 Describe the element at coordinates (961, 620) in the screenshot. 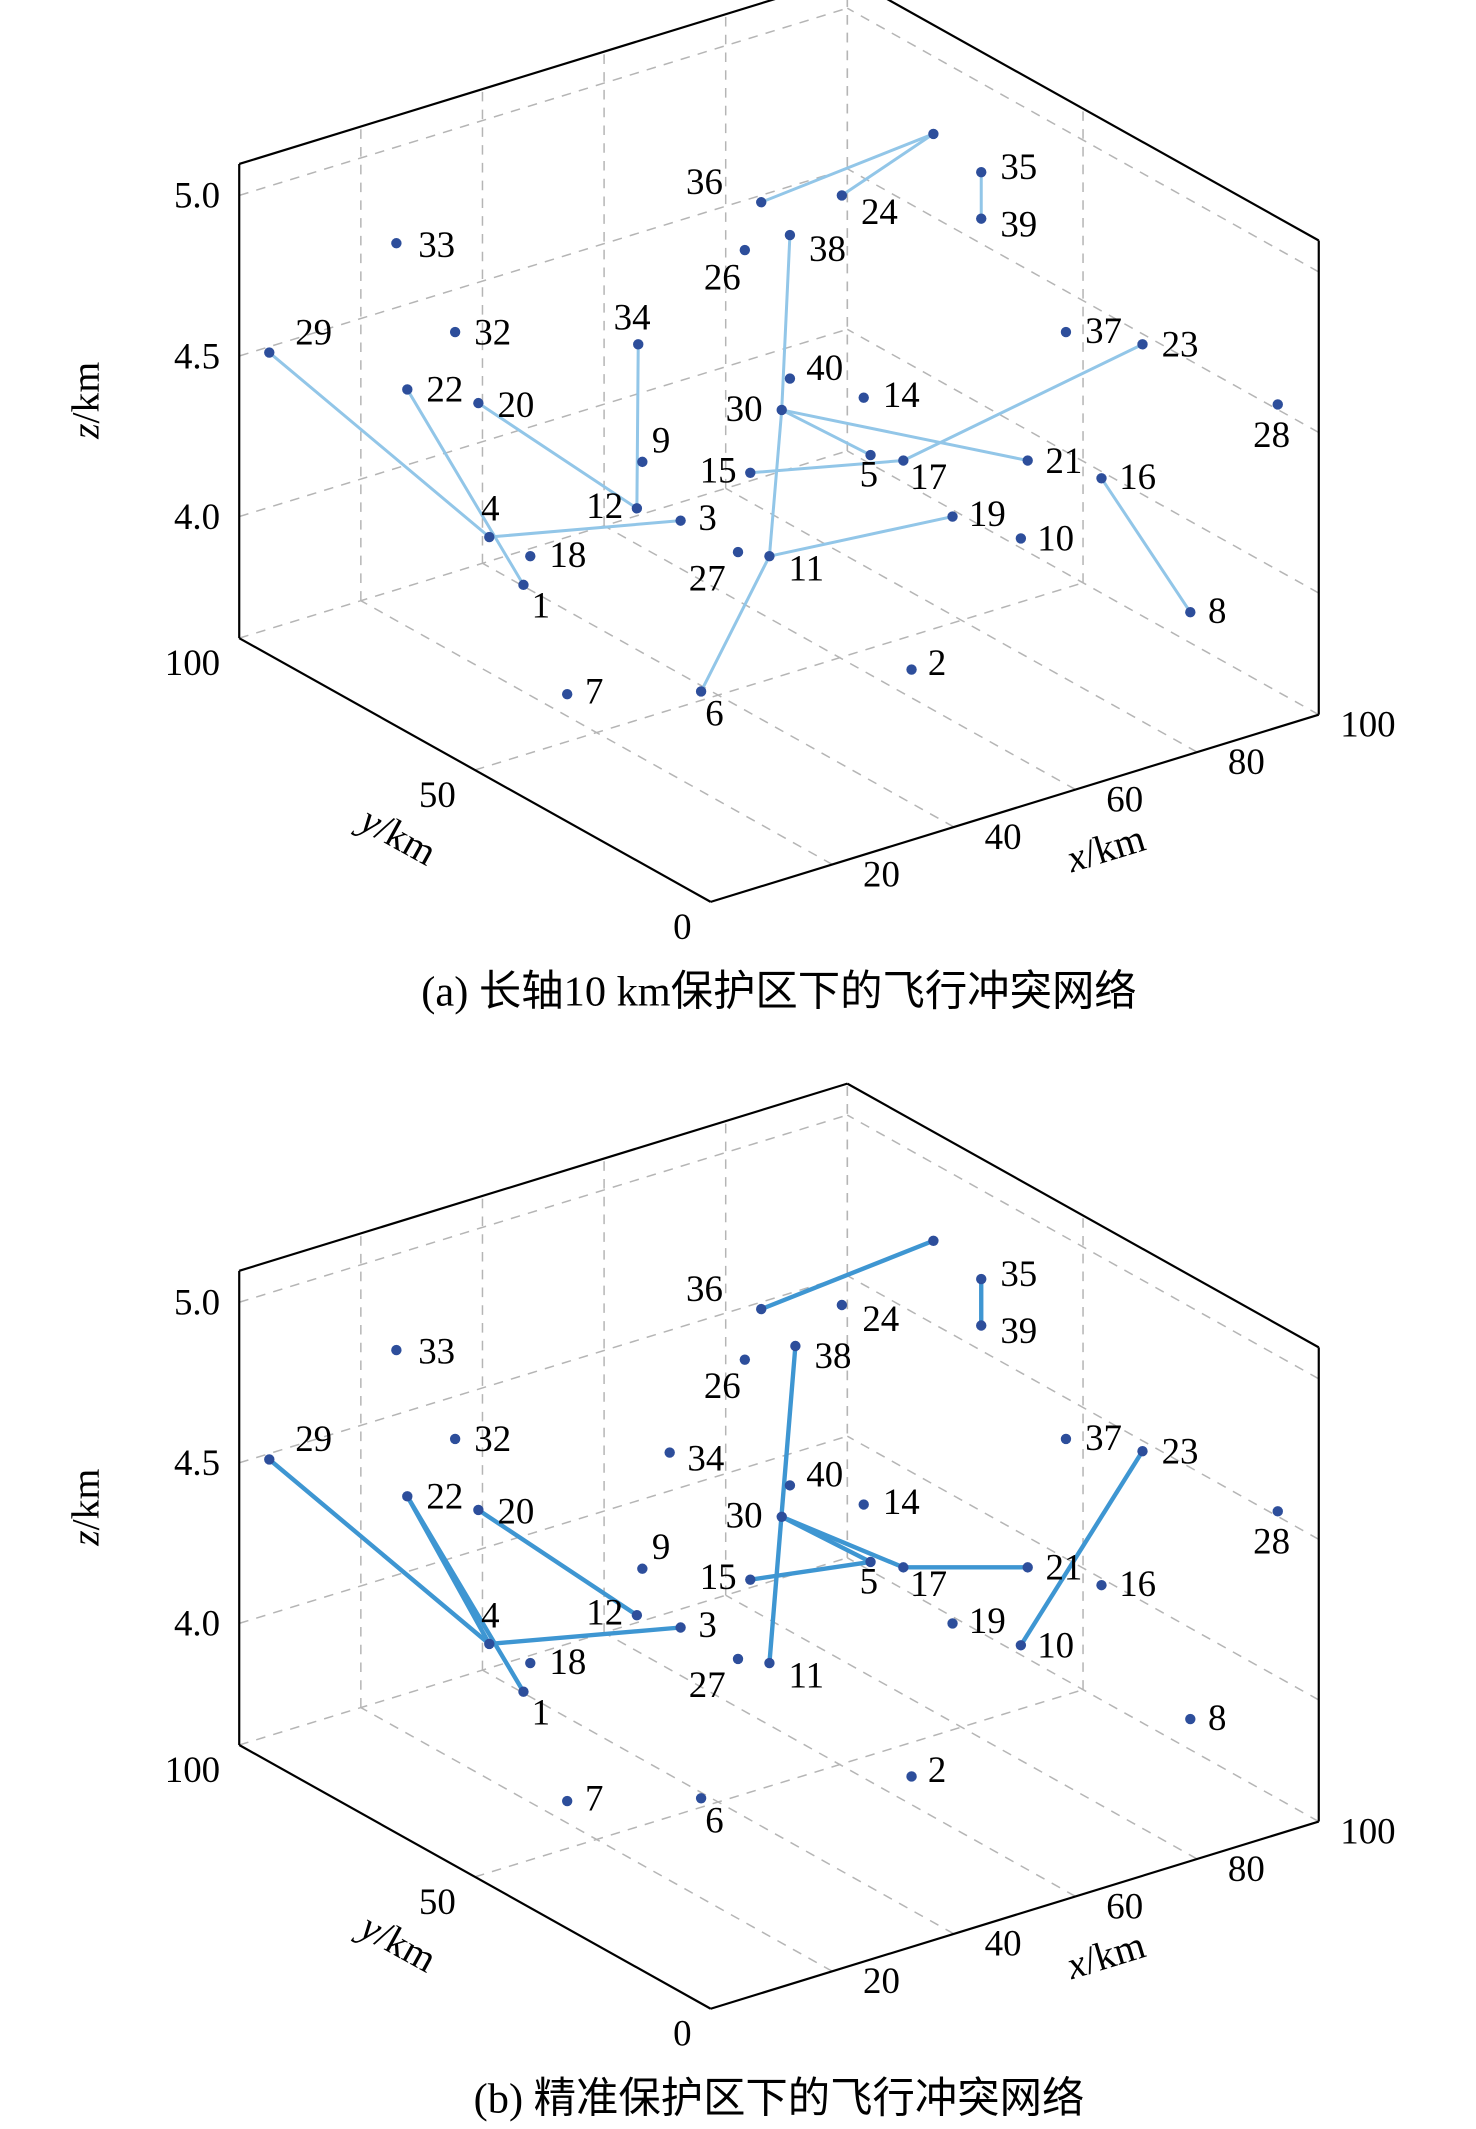

I see `grid-line-x` at that location.